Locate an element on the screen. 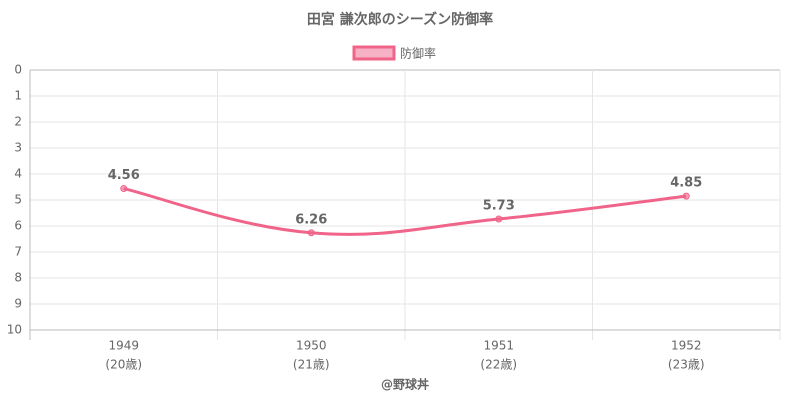 The image size is (800, 400). legend-swatch is located at coordinates (374, 53).